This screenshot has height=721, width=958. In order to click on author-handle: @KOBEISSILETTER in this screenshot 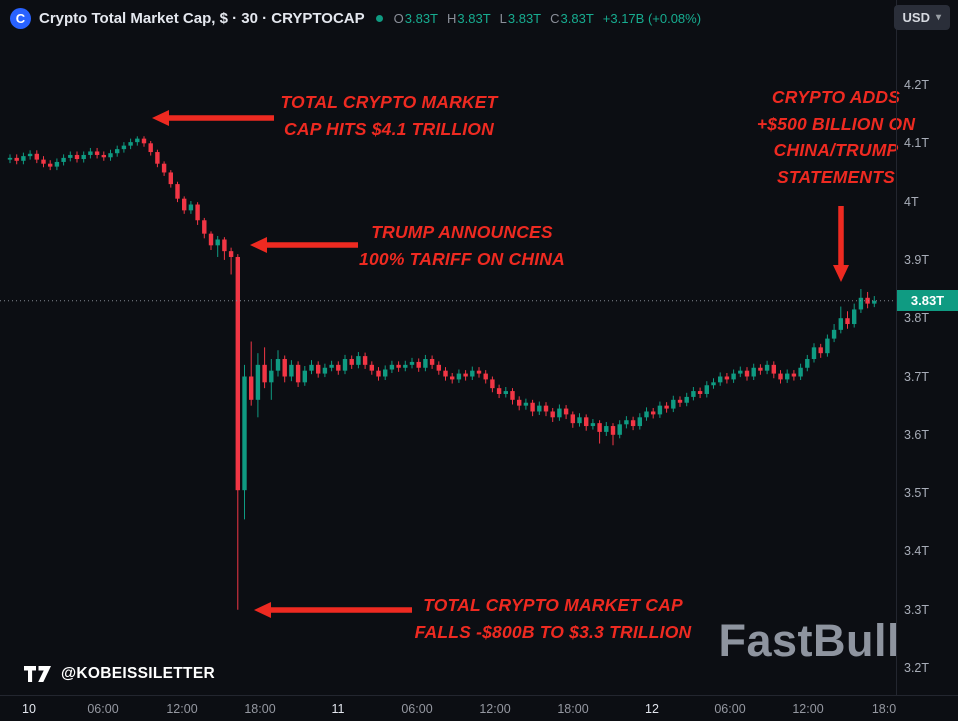, I will do `click(138, 673)`.